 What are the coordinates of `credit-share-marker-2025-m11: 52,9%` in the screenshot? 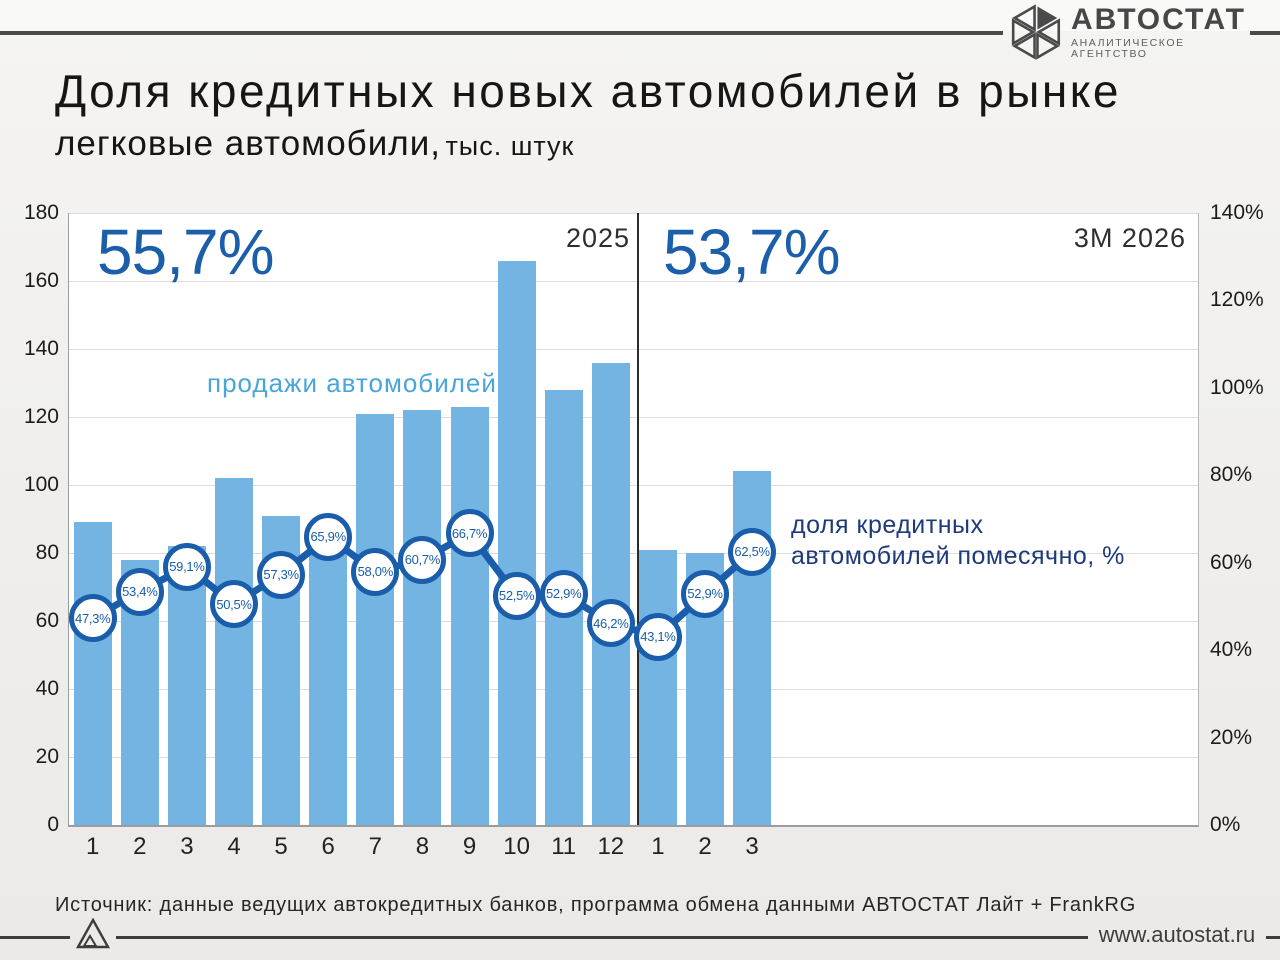 It's located at (563, 593).